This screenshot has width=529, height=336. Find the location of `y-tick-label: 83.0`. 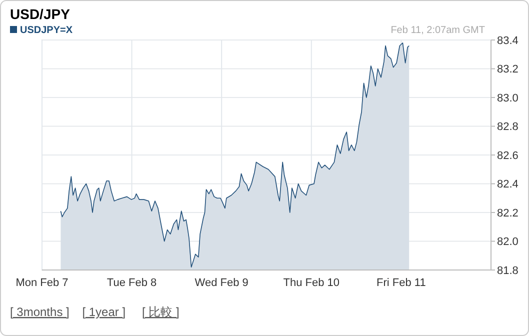

y-tick-label: 83.0 is located at coordinates (507, 98).